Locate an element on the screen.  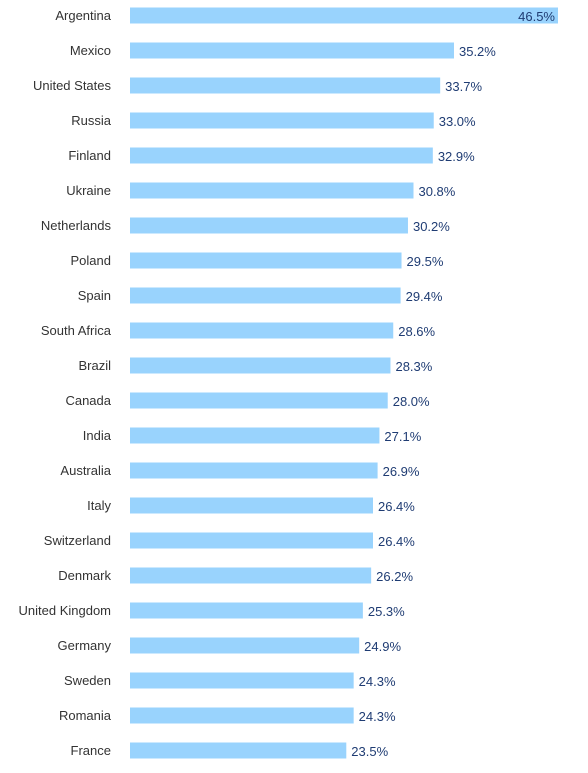
category-label: Mexico is located at coordinates (90, 50).